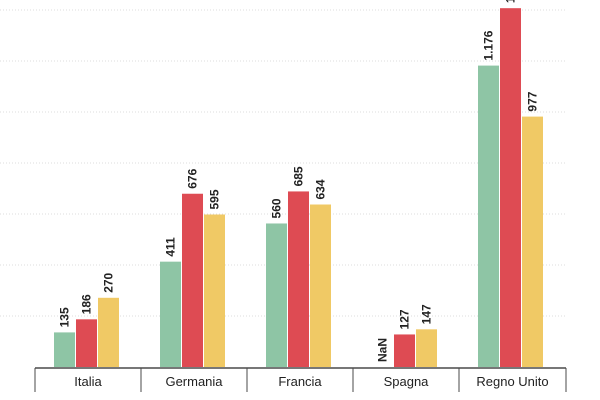  I want to click on x-axis: Italia Germania Francia Spagna Regno Unito, so click(300, 379).